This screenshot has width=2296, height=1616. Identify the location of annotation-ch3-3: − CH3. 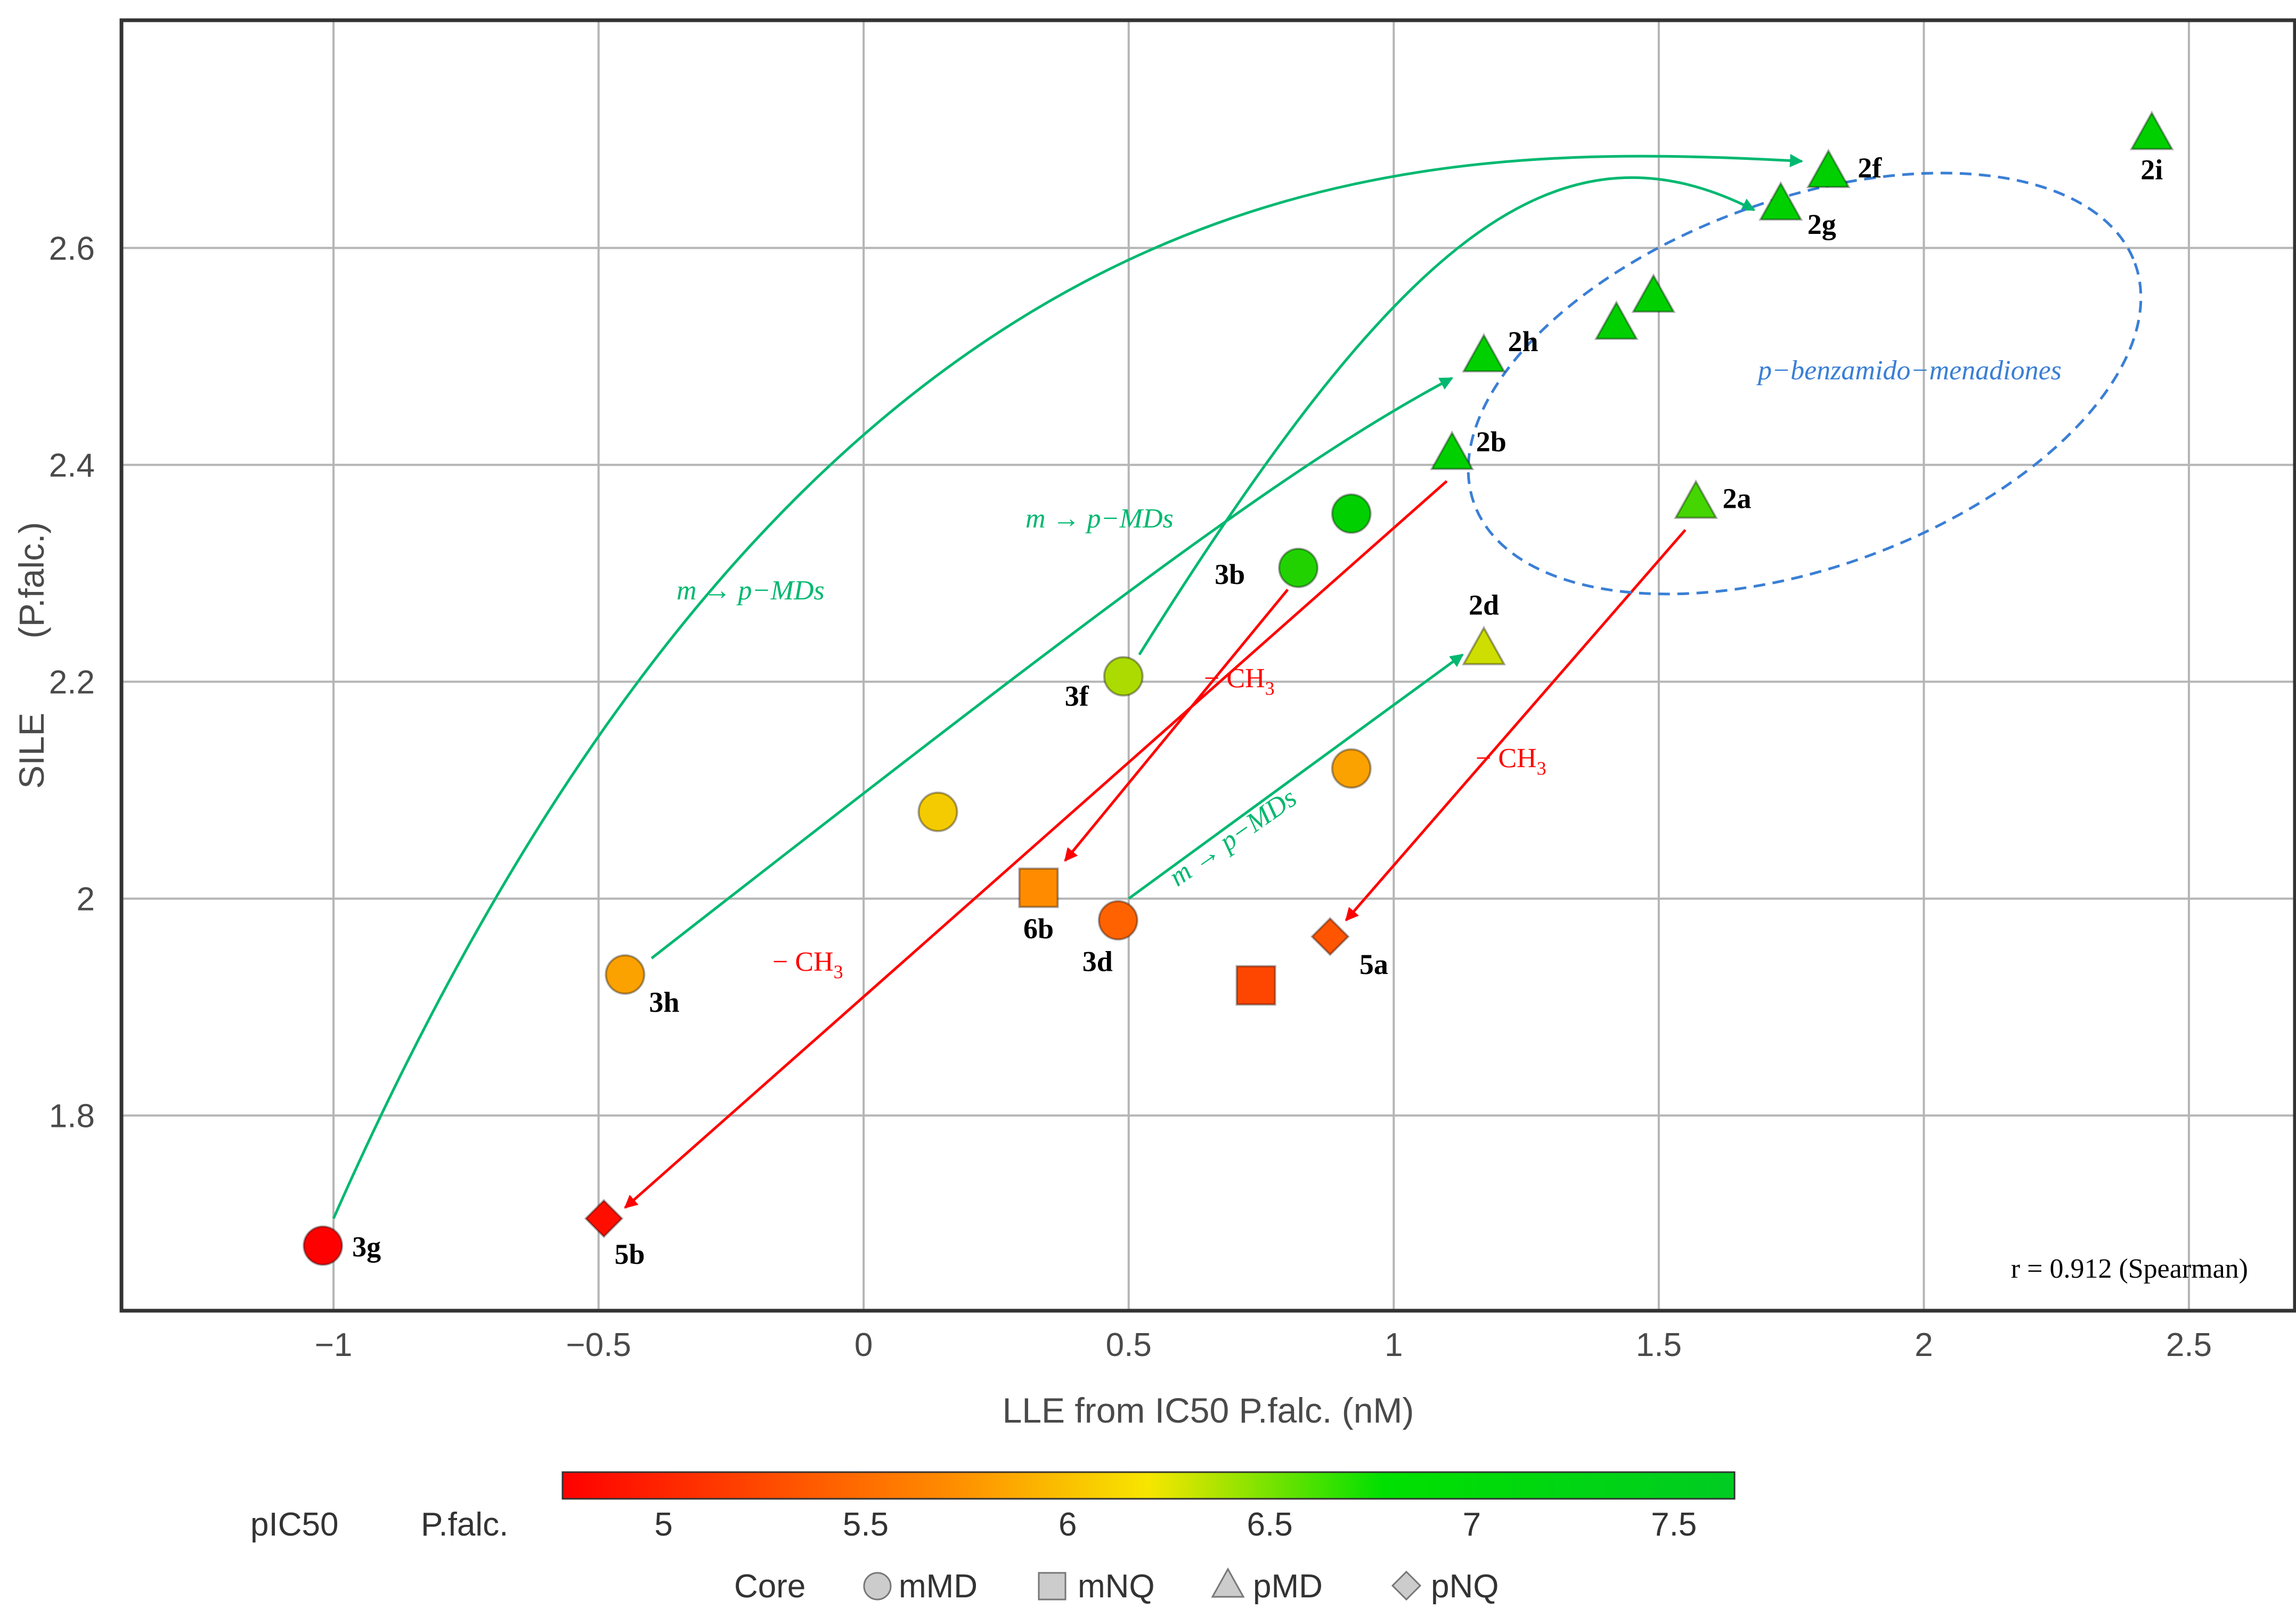
(807, 964).